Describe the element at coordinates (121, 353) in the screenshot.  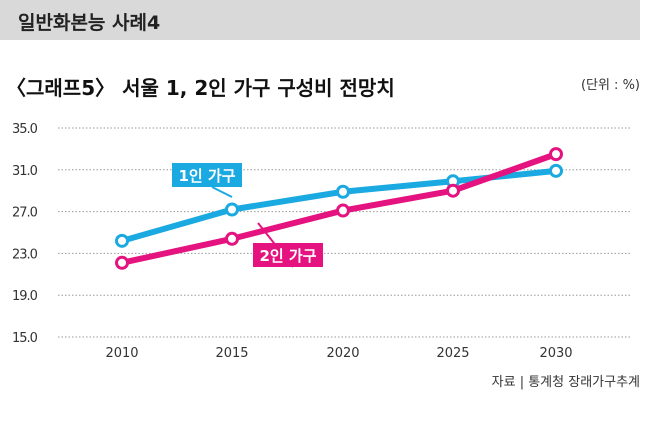
I see `x-tick-label: 2010` at that location.